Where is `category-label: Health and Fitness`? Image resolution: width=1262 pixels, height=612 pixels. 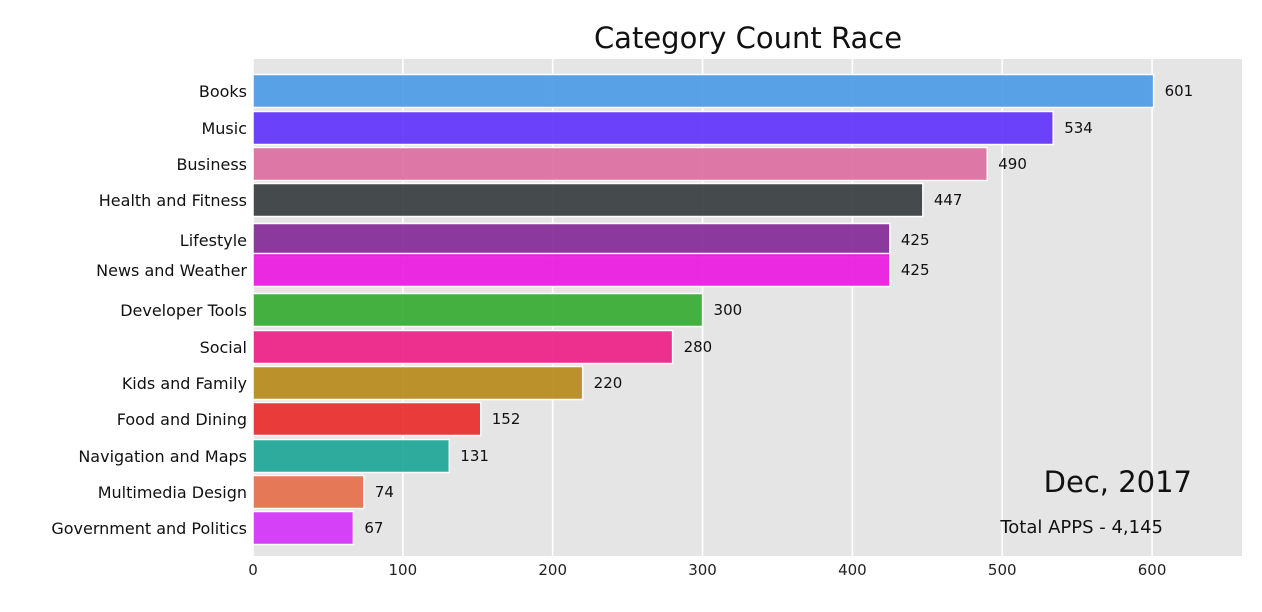 category-label: Health and Fitness is located at coordinates (173, 200).